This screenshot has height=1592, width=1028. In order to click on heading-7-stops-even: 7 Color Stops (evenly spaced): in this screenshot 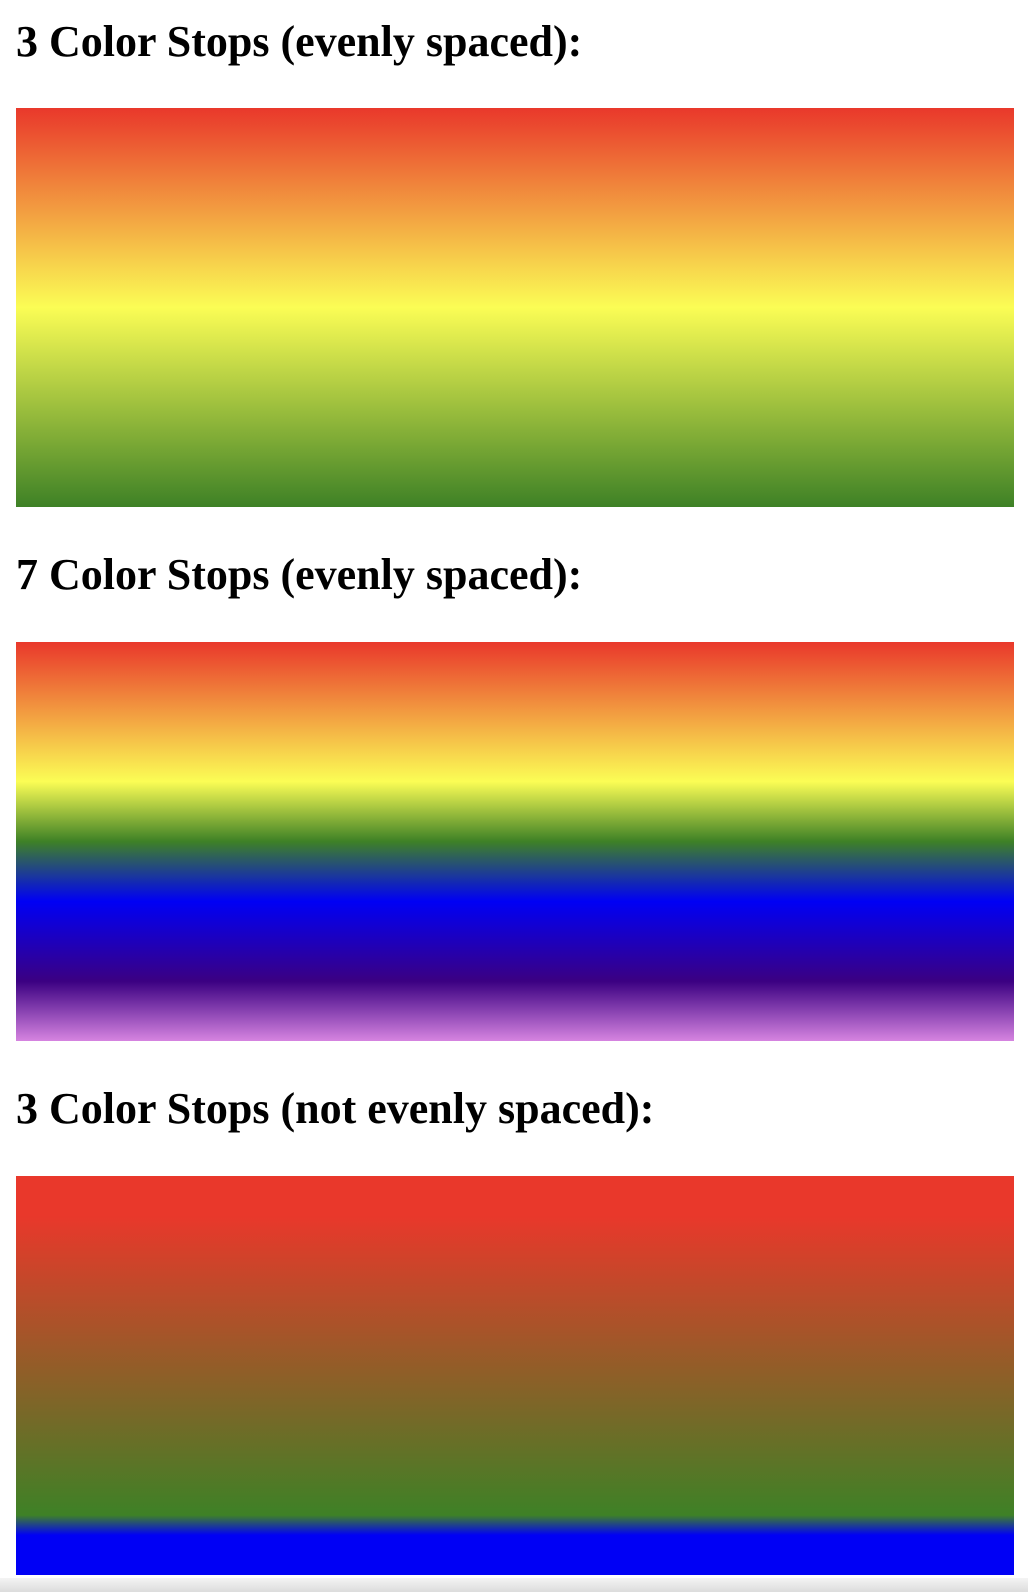, I will do `click(299, 574)`.